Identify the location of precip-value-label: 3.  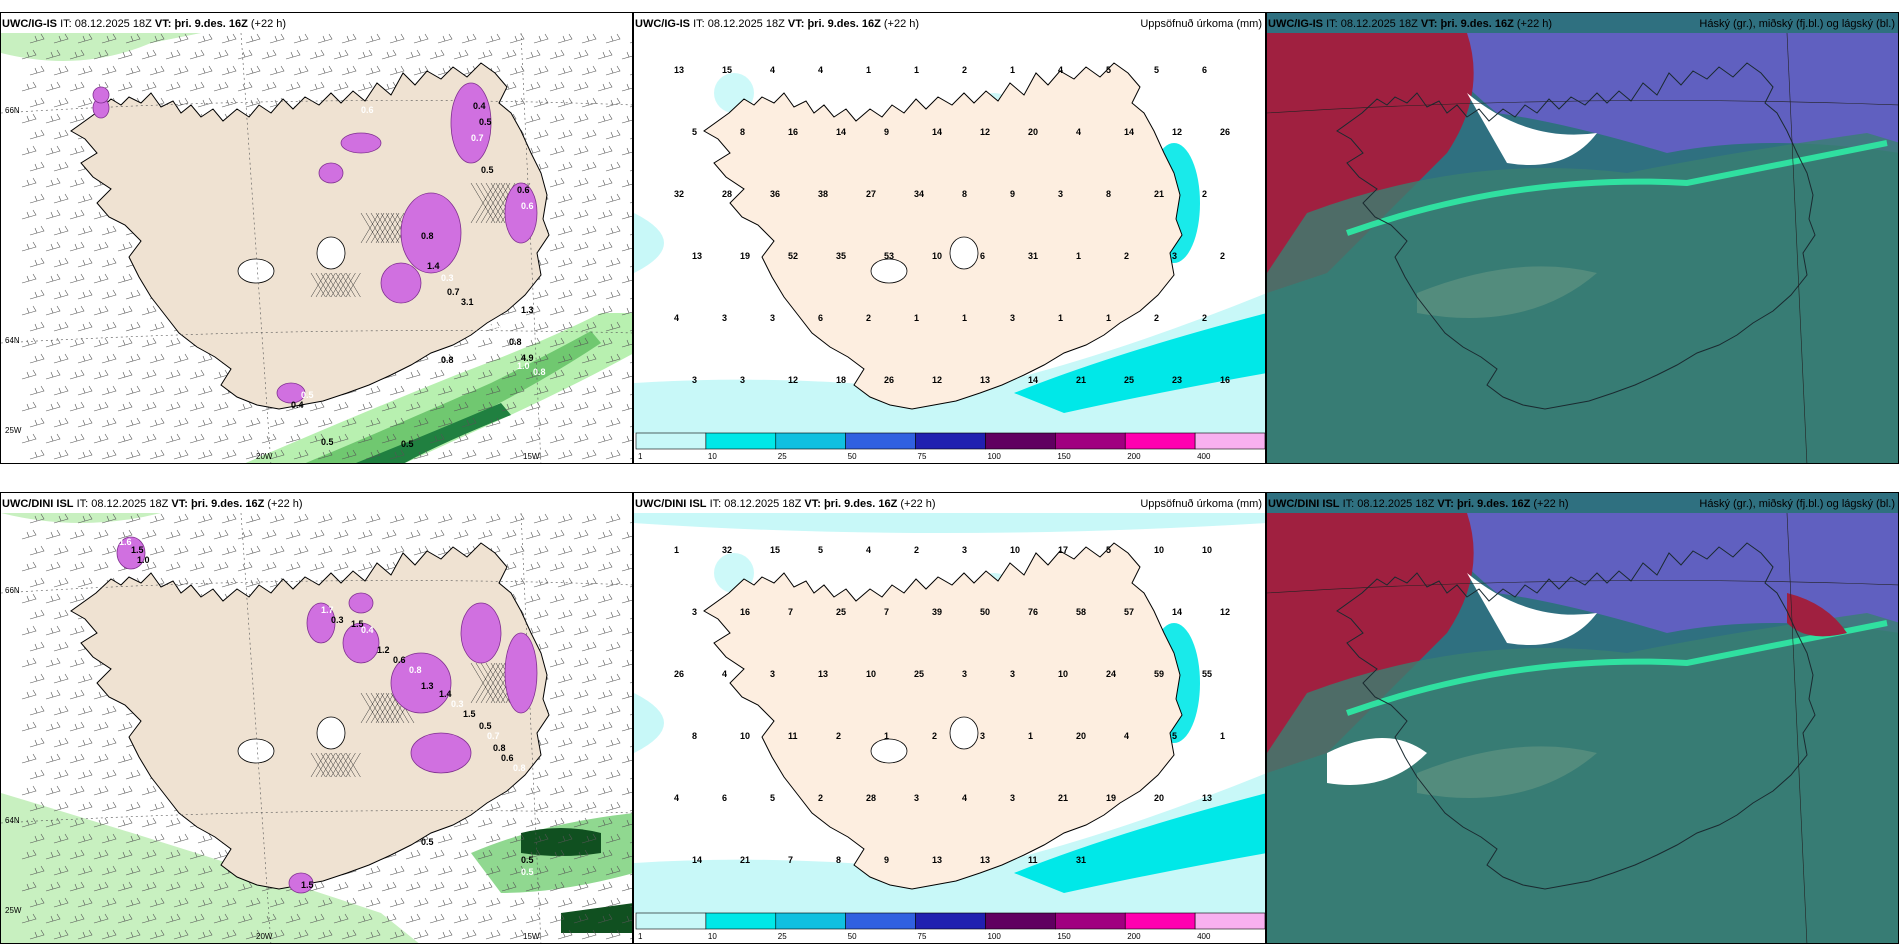
(1012, 674).